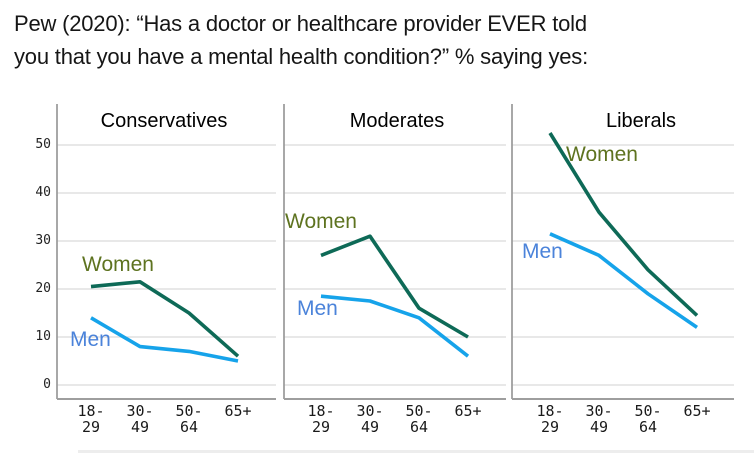  What do you see at coordinates (43, 288) in the screenshot?
I see `y-axis-label: 20` at bounding box center [43, 288].